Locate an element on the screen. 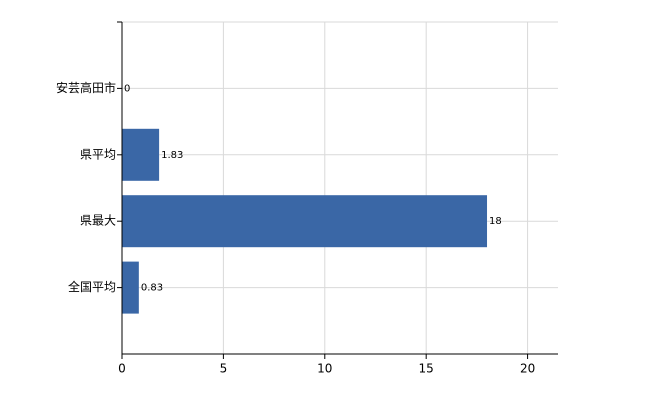 The height and width of the screenshot is (400, 650). value-label: 18 is located at coordinates (495, 221).